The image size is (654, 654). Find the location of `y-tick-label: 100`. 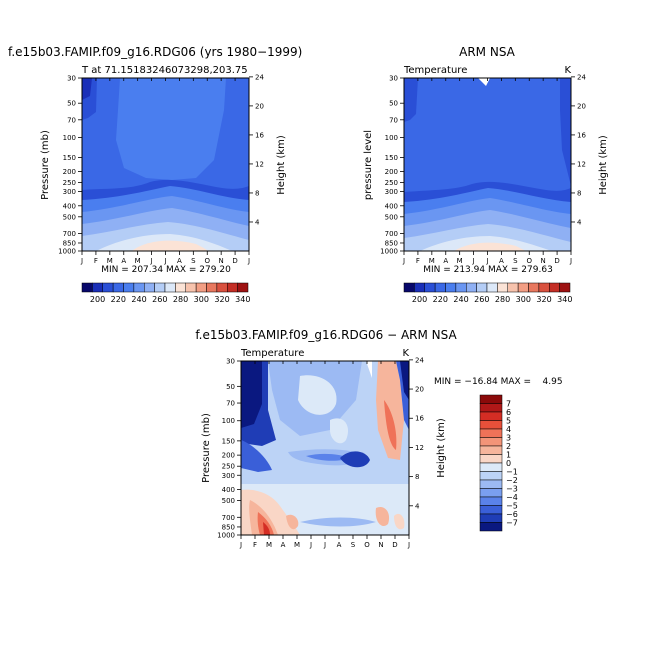

y-tick-label: 100 is located at coordinates (69, 138).